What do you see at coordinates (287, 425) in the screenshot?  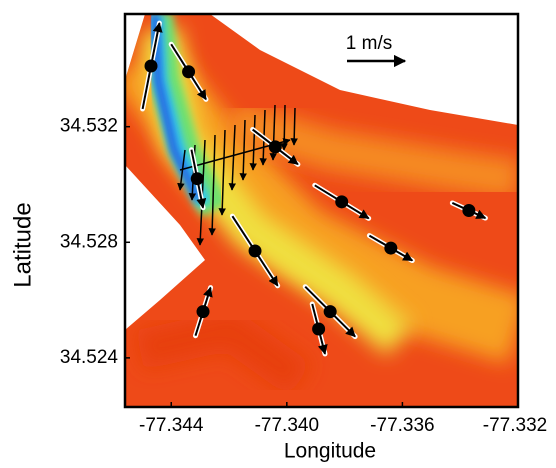 I see `x-tick-label: -77.340` at bounding box center [287, 425].